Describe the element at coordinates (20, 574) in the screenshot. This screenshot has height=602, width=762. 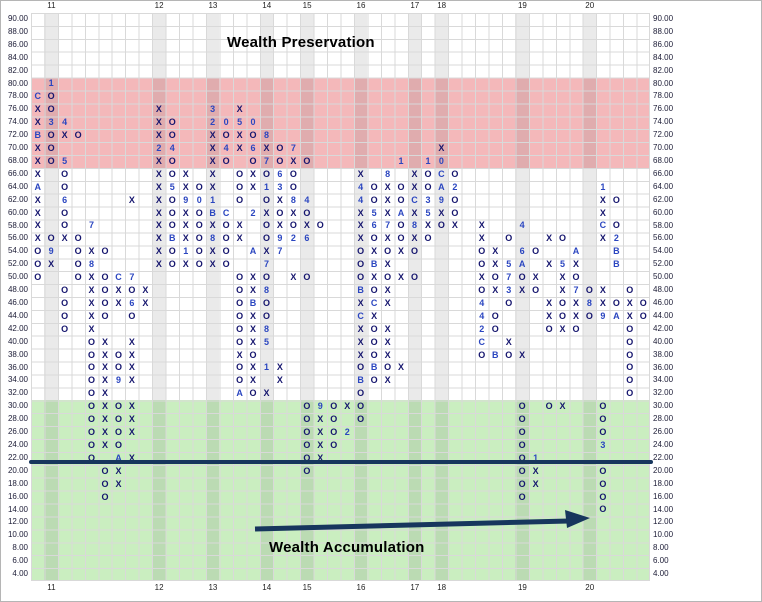
I see `price-label: 4.00` at that location.